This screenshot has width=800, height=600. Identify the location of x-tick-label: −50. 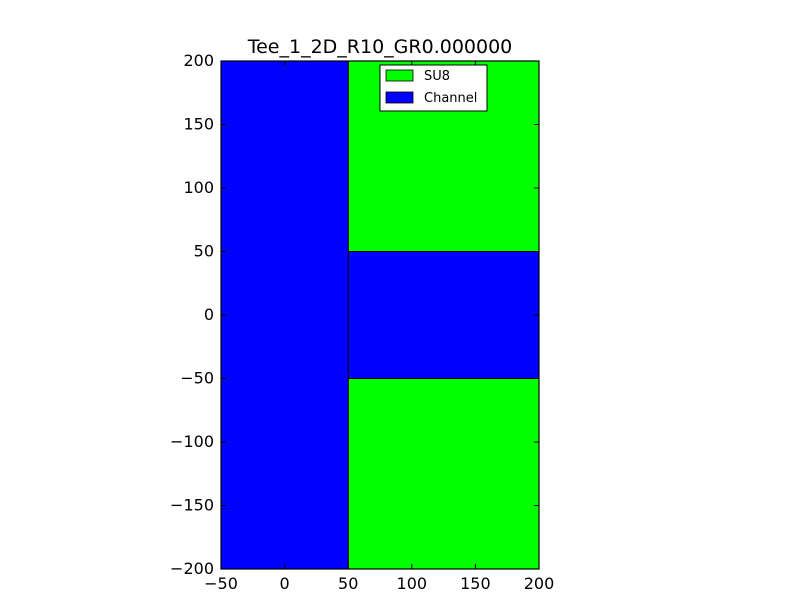
(221, 583).